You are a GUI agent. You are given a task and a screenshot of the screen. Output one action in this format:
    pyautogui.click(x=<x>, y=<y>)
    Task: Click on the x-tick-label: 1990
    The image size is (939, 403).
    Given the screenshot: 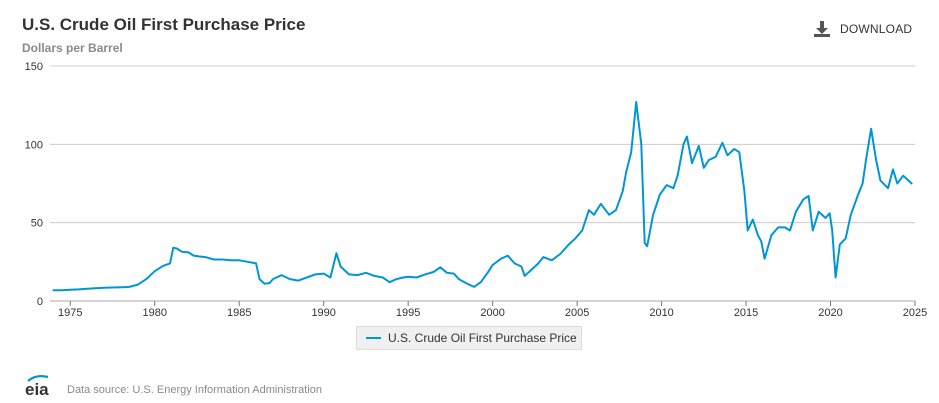 What is the action you would take?
    pyautogui.click(x=323, y=313)
    